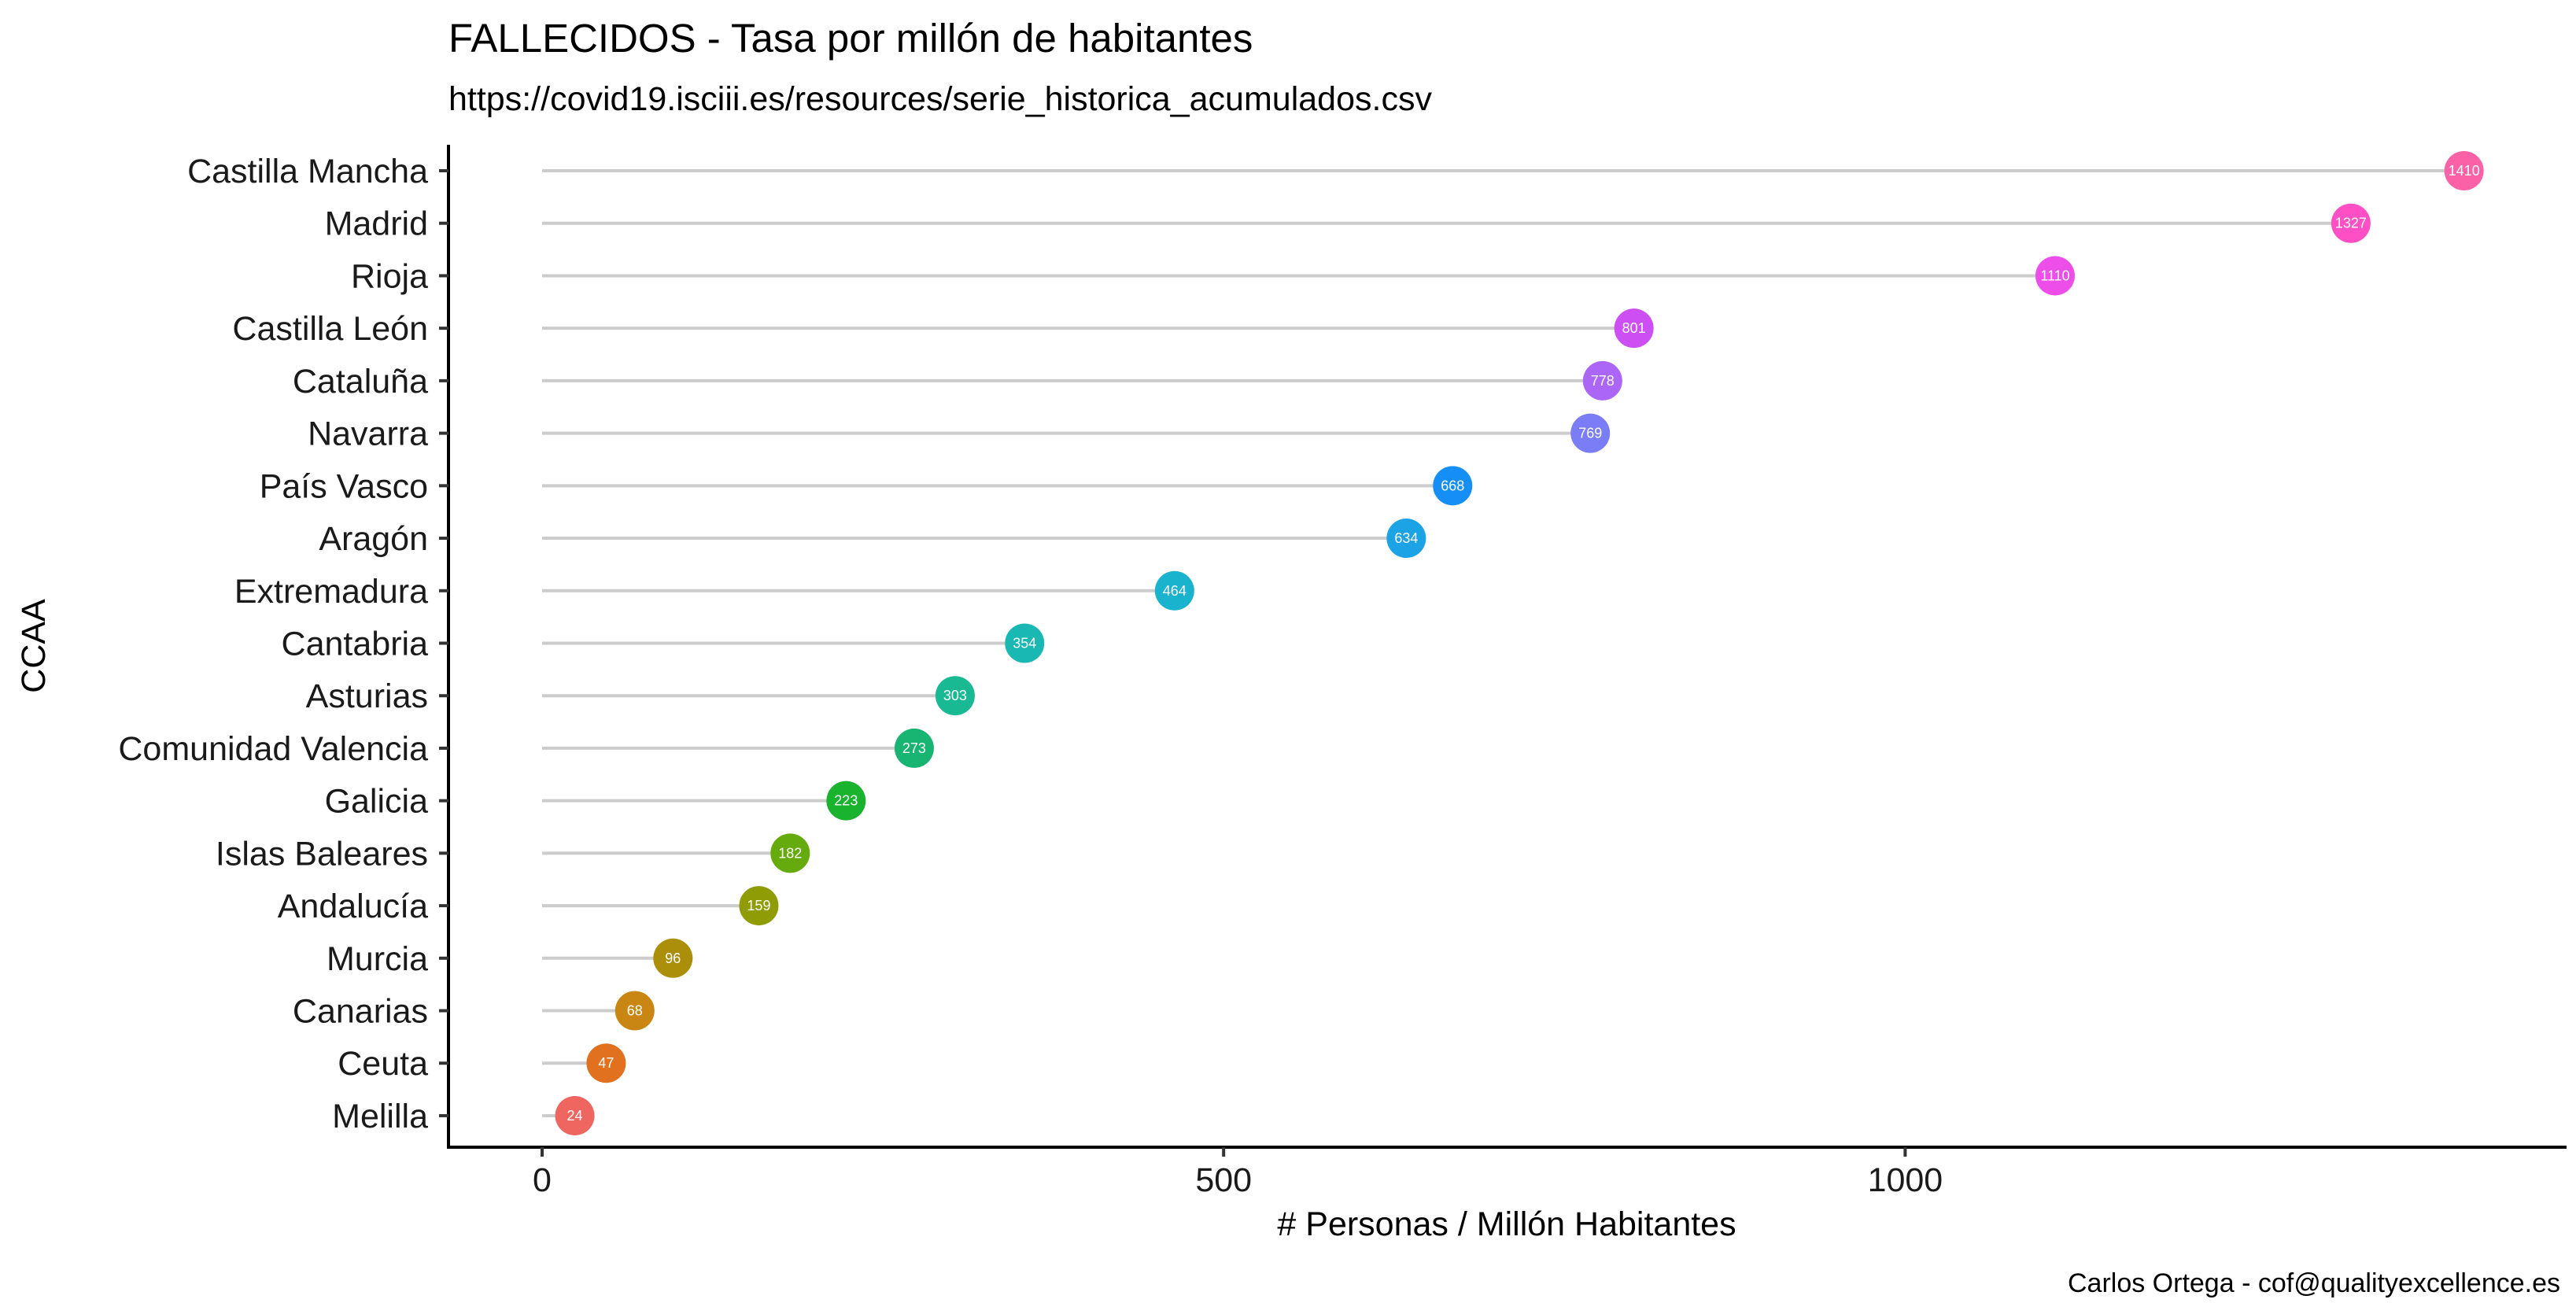  What do you see at coordinates (2314, 1283) in the screenshot?
I see `chart-caption: Carlos Ortega - cof@qualityexcellence.es` at bounding box center [2314, 1283].